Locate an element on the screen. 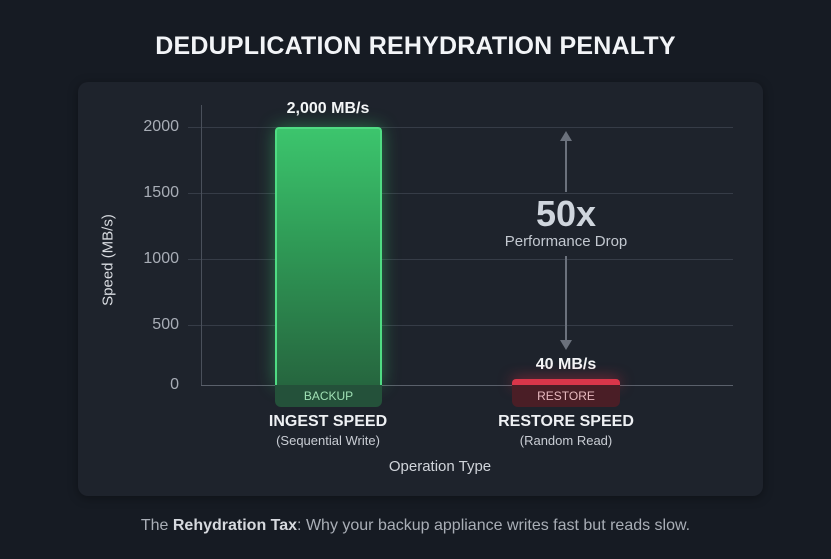 This screenshot has width=831, height=559. ytick-2000: 2000 is located at coordinates (161, 126).